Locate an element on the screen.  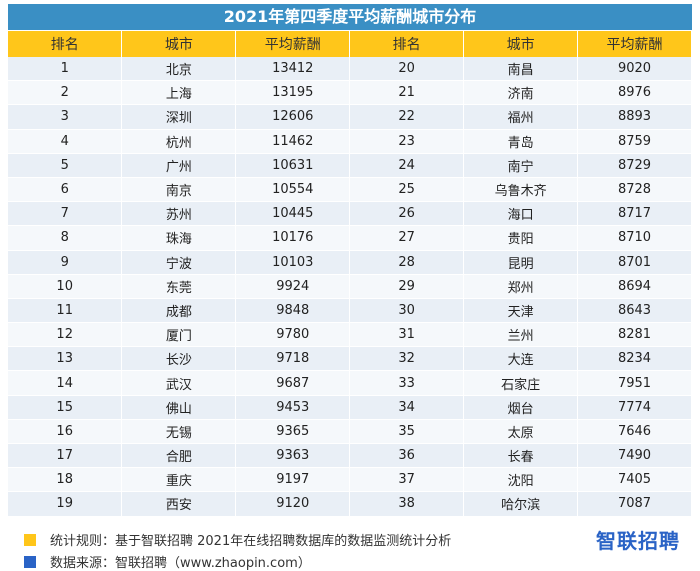
table-row: 10 东莞 9924 29 郑州 8694 is located at coordinates (350, 286).